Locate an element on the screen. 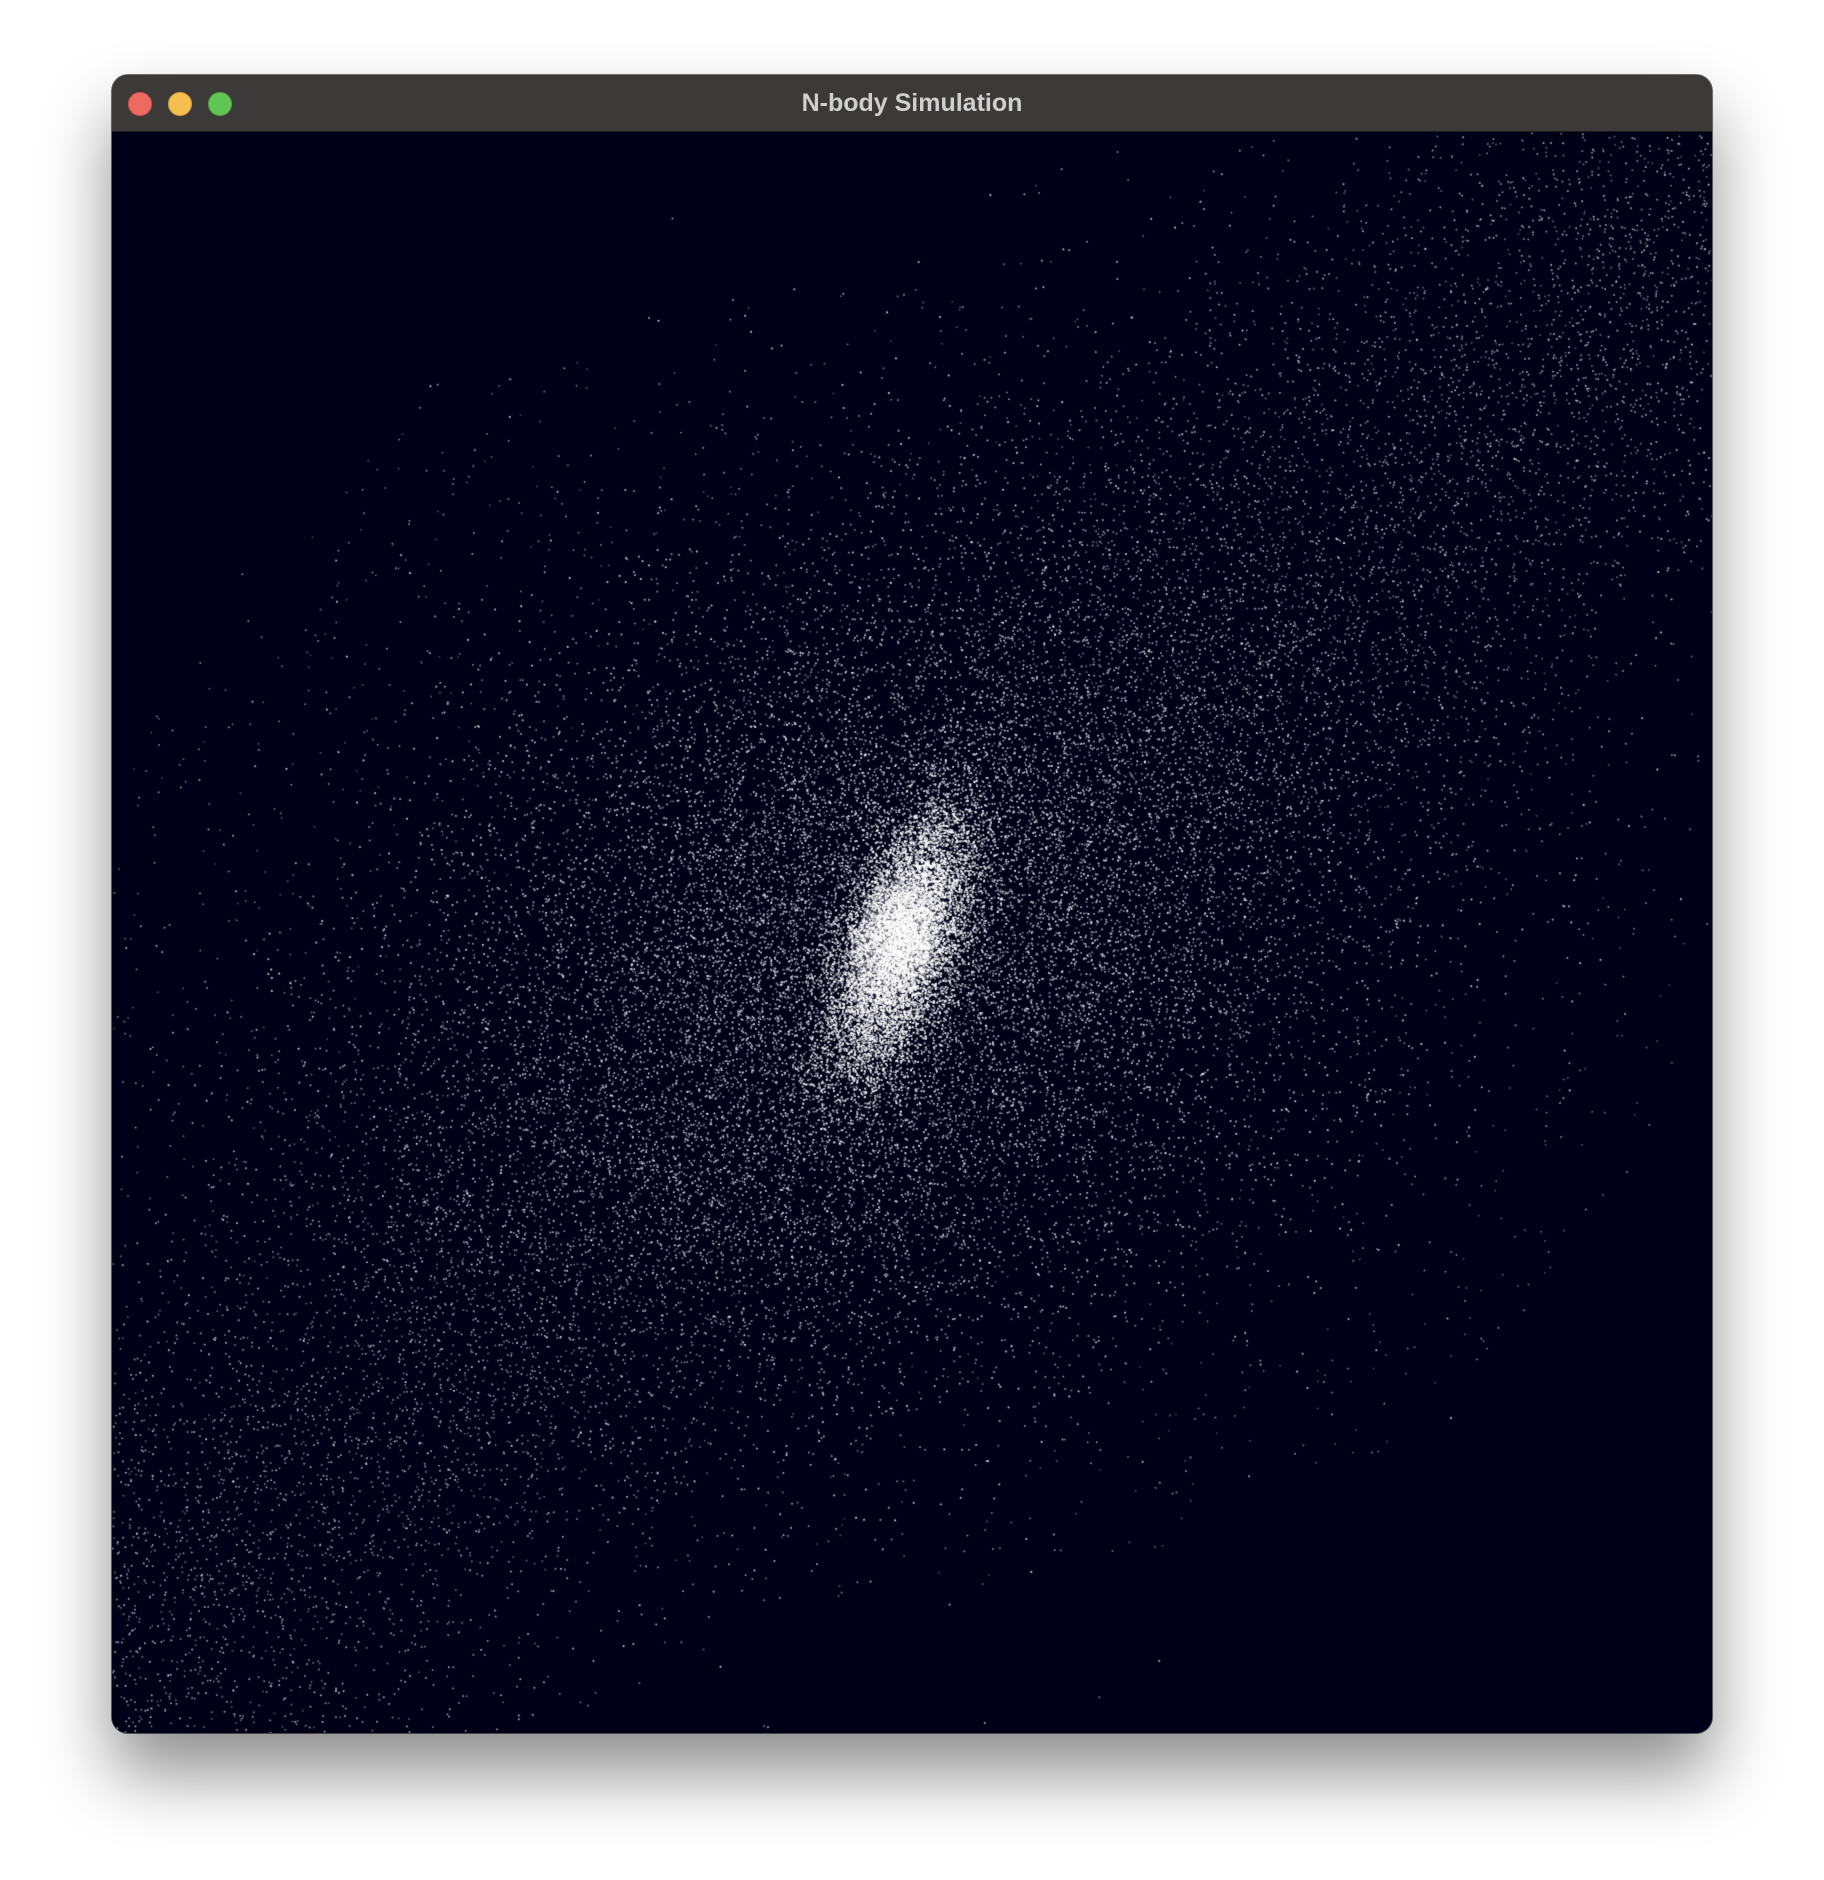  close-icon is located at coordinates (140, 104).